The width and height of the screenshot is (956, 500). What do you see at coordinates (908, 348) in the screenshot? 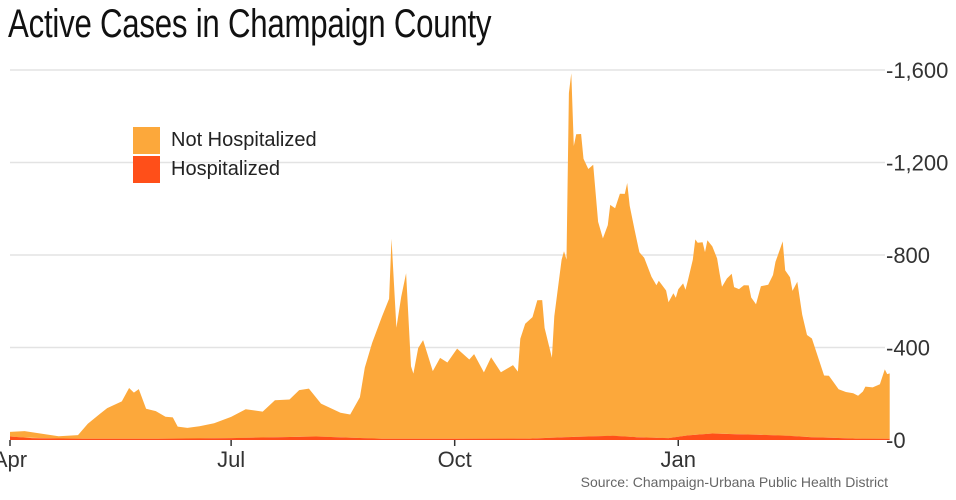
I see `y-tick-label: -400` at bounding box center [908, 348].